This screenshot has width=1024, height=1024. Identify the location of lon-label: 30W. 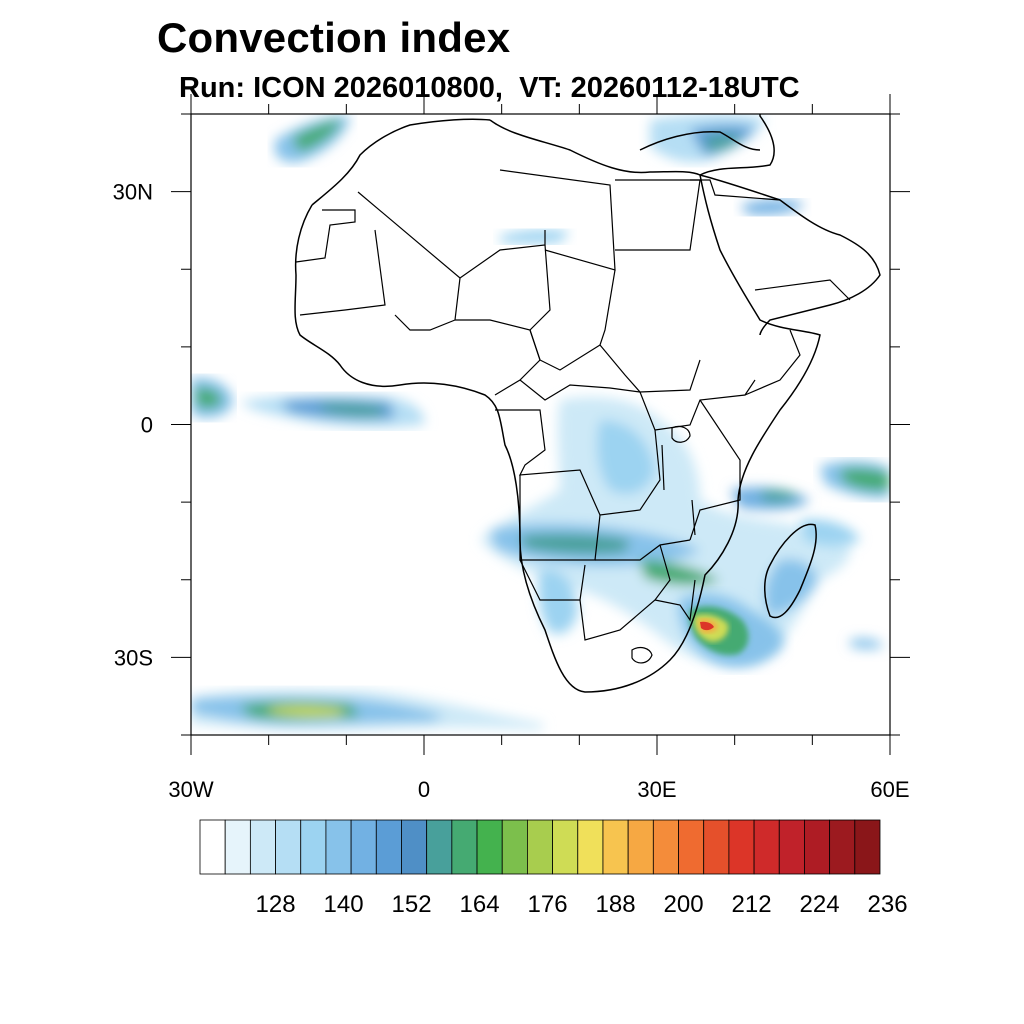
(190, 789).